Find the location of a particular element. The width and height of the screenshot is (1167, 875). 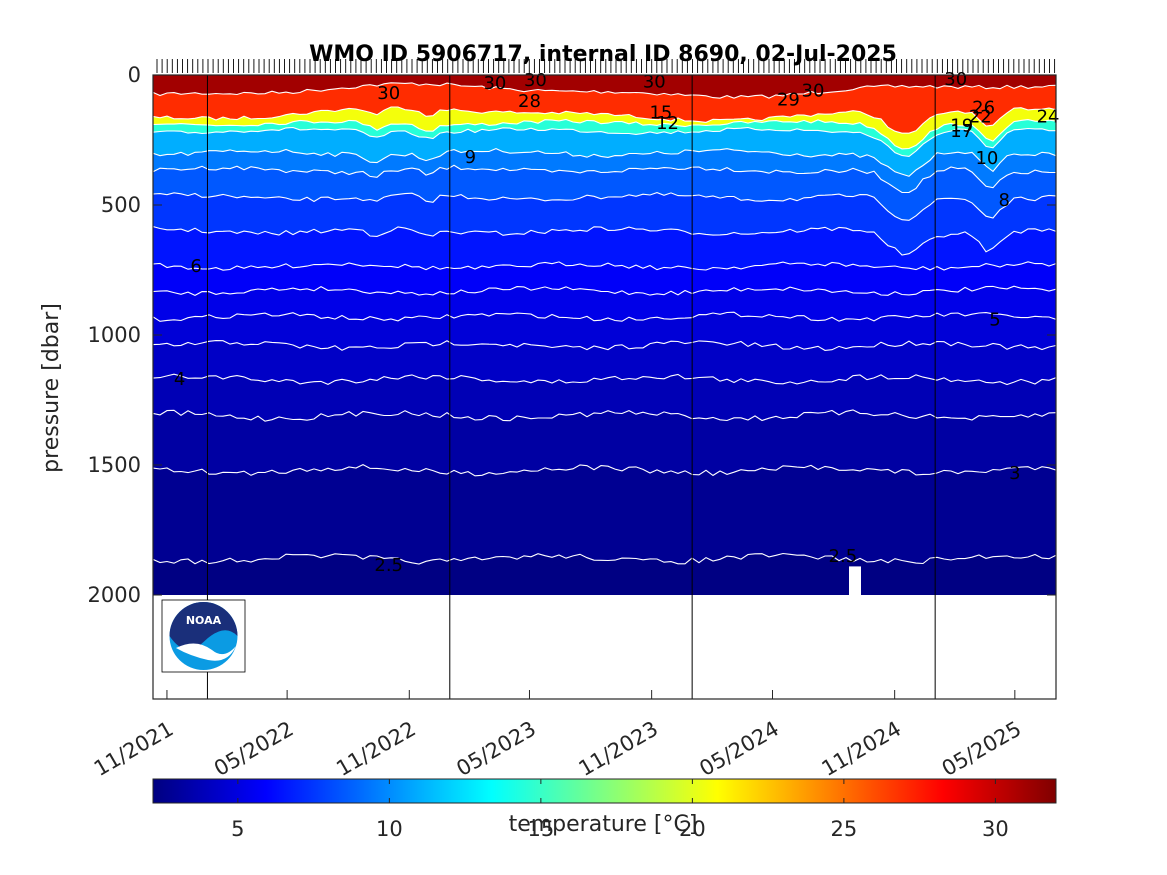

x-tick-label: 11/2023 is located at coordinates (619, 749).